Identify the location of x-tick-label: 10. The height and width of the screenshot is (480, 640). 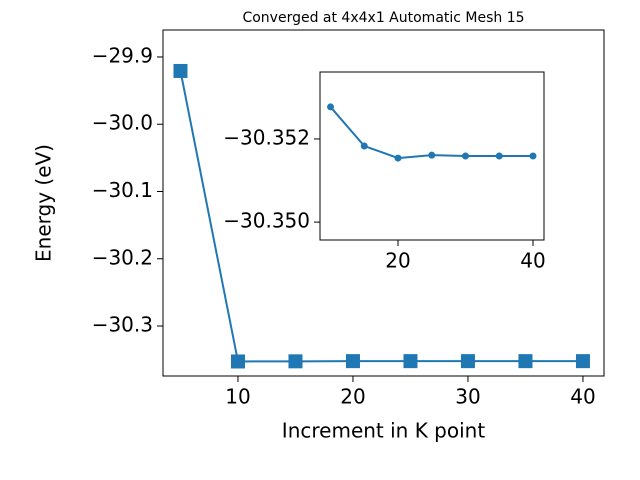
(237, 397).